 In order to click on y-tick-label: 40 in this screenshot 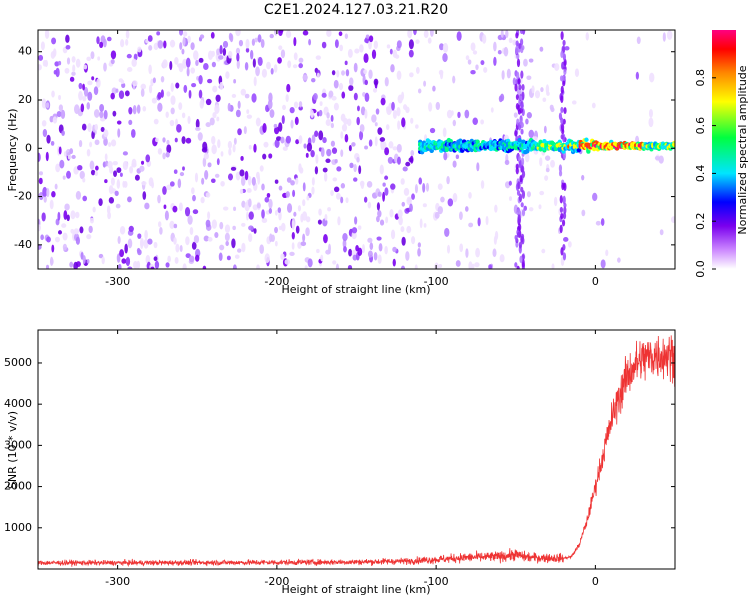, I will do `click(25, 51)`.